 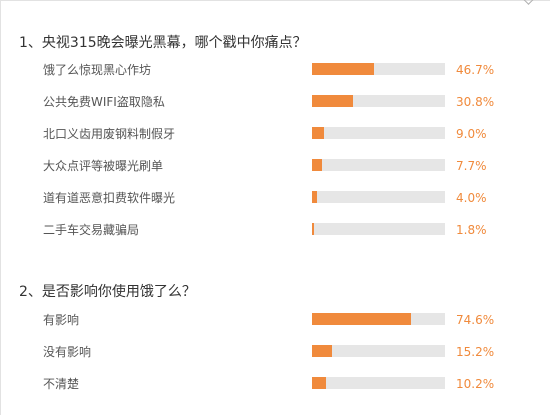 What do you see at coordinates (61, 320) in the screenshot?
I see `poll-option-label: 有影响` at bounding box center [61, 320].